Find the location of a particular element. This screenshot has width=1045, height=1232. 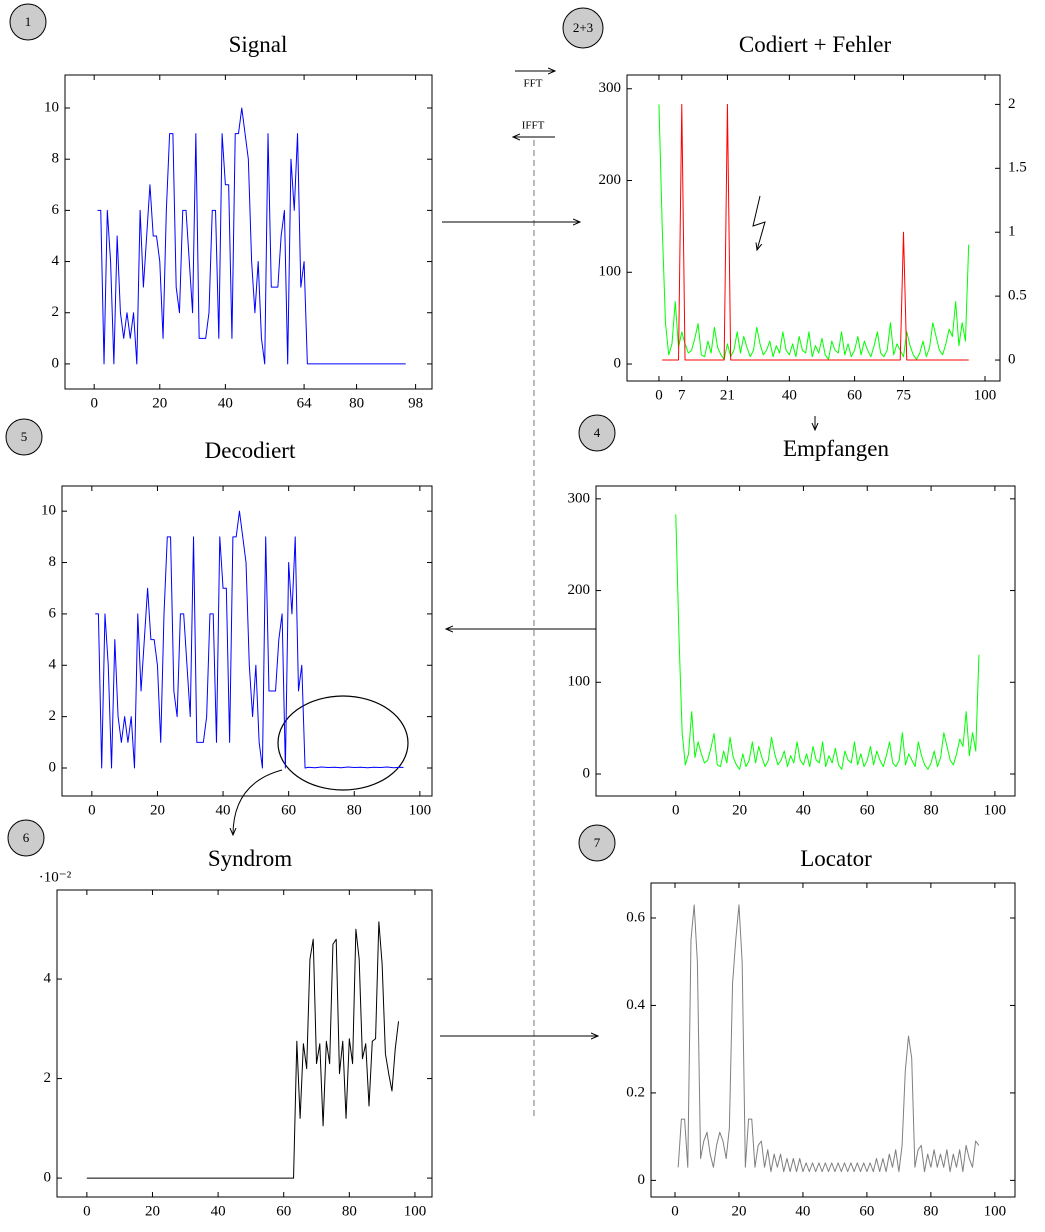

y2-tick-label: 1.5 is located at coordinates (1017, 168).